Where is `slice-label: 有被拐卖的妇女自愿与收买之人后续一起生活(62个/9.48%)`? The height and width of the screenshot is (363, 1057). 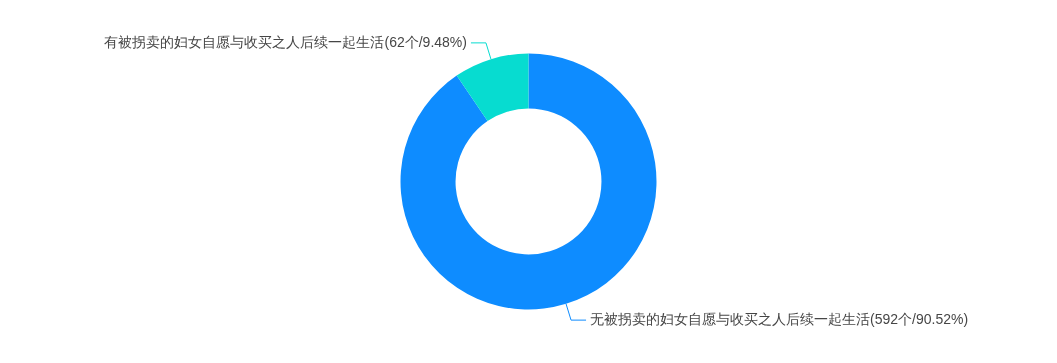 slice-label: 有被拐卖的妇女自愿与收买之人后续一起生活(62个/9.48%) is located at coordinates (285, 41).